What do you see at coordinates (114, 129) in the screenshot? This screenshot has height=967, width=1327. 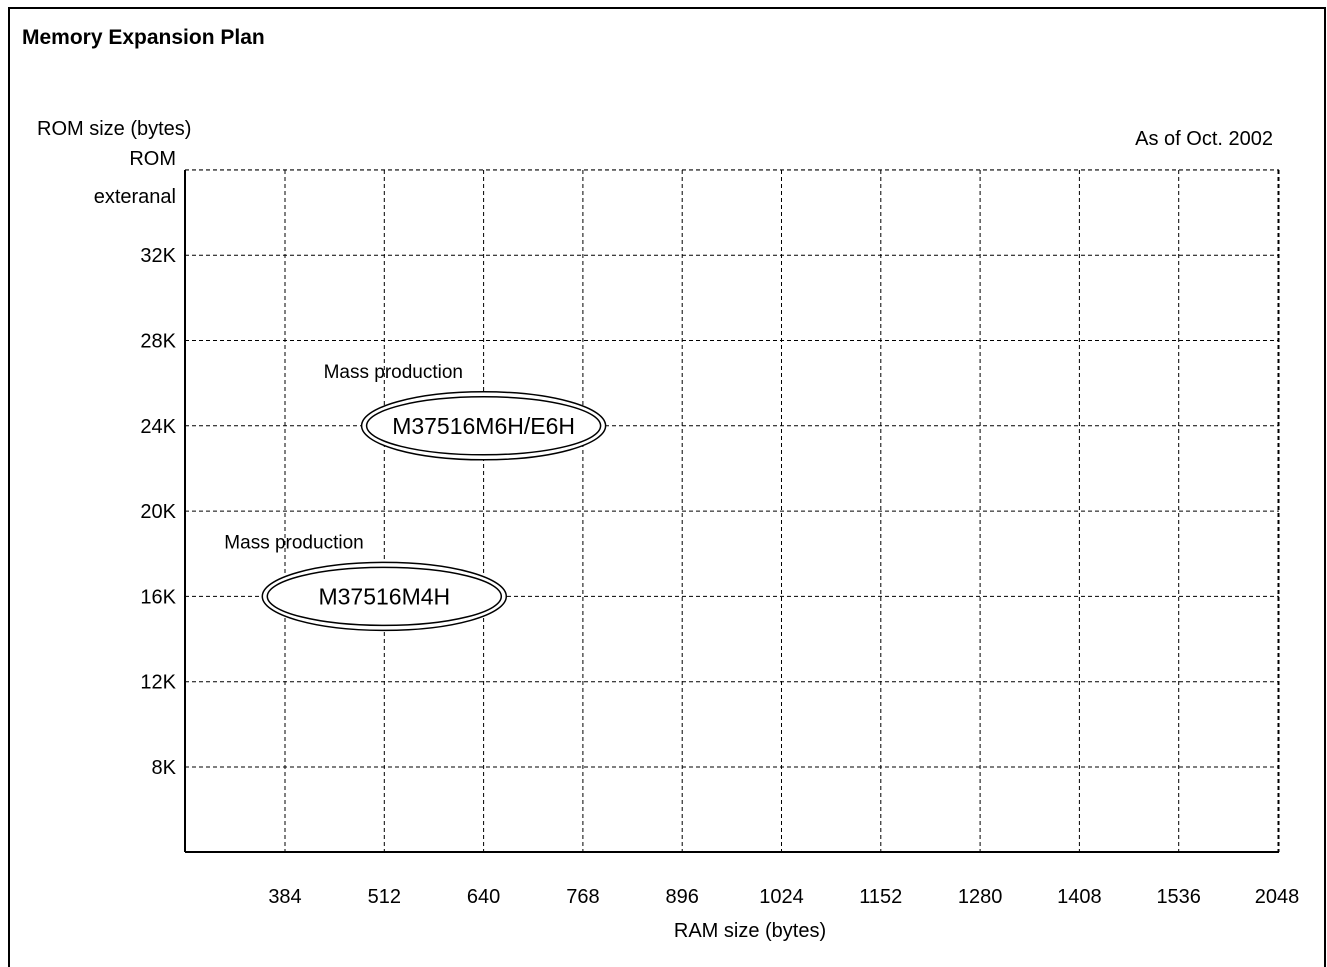 I see `y-axis-label: ROM size (bytes)` at bounding box center [114, 129].